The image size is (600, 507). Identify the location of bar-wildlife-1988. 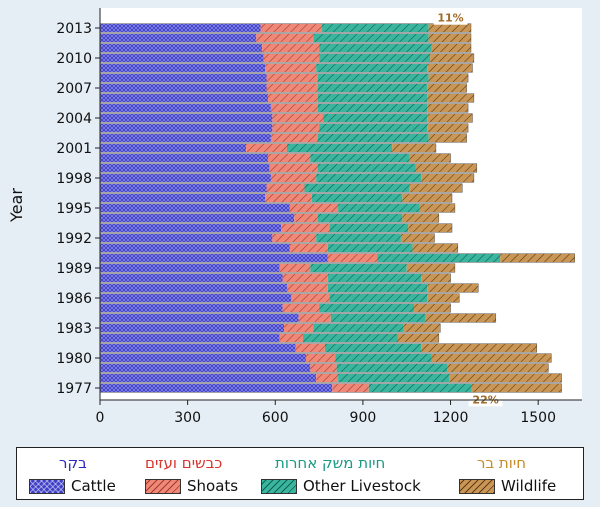
(436, 278).